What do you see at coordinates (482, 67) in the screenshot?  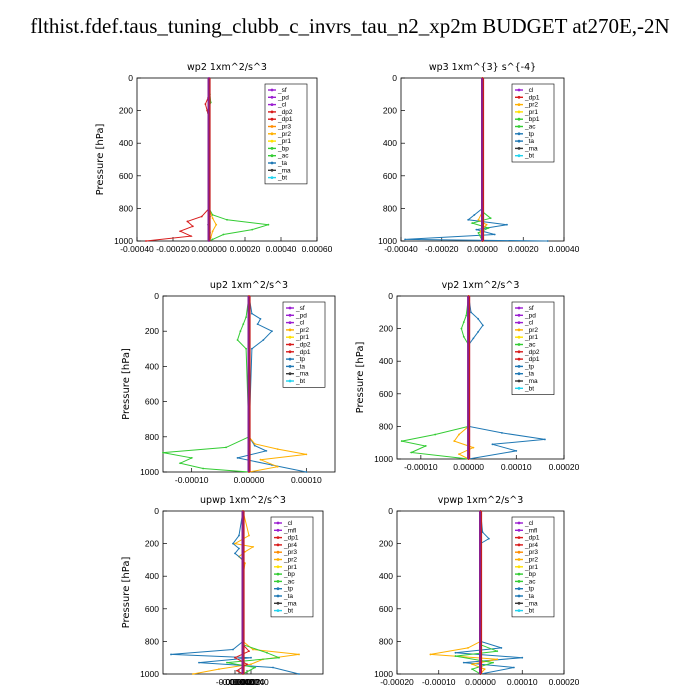 I see `panel-title: wp3 1xm^{3} s^{-4}` at bounding box center [482, 67].